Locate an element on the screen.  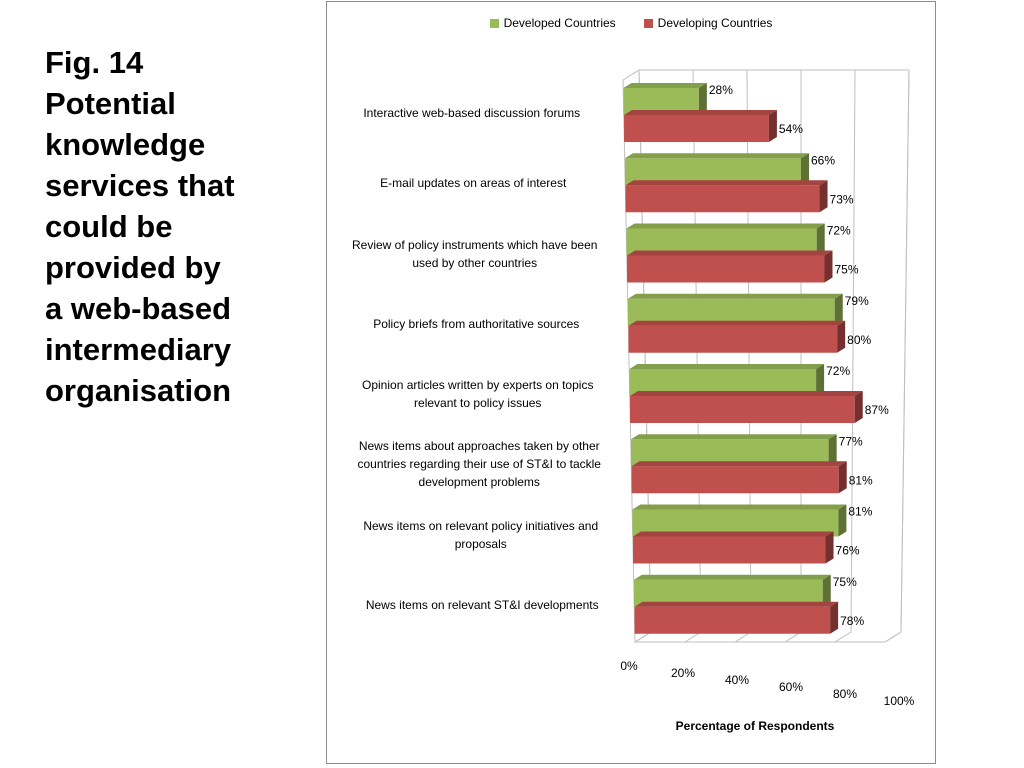
legend-item-developed: Developed Countries is located at coordinates (552, 23).